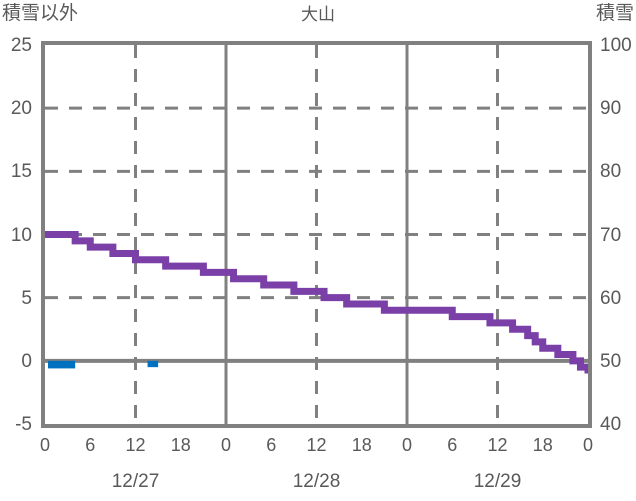 The height and width of the screenshot is (501, 636). What do you see at coordinates (135, 481) in the screenshot?
I see `x-axis-date-label: 12/27` at bounding box center [135, 481].